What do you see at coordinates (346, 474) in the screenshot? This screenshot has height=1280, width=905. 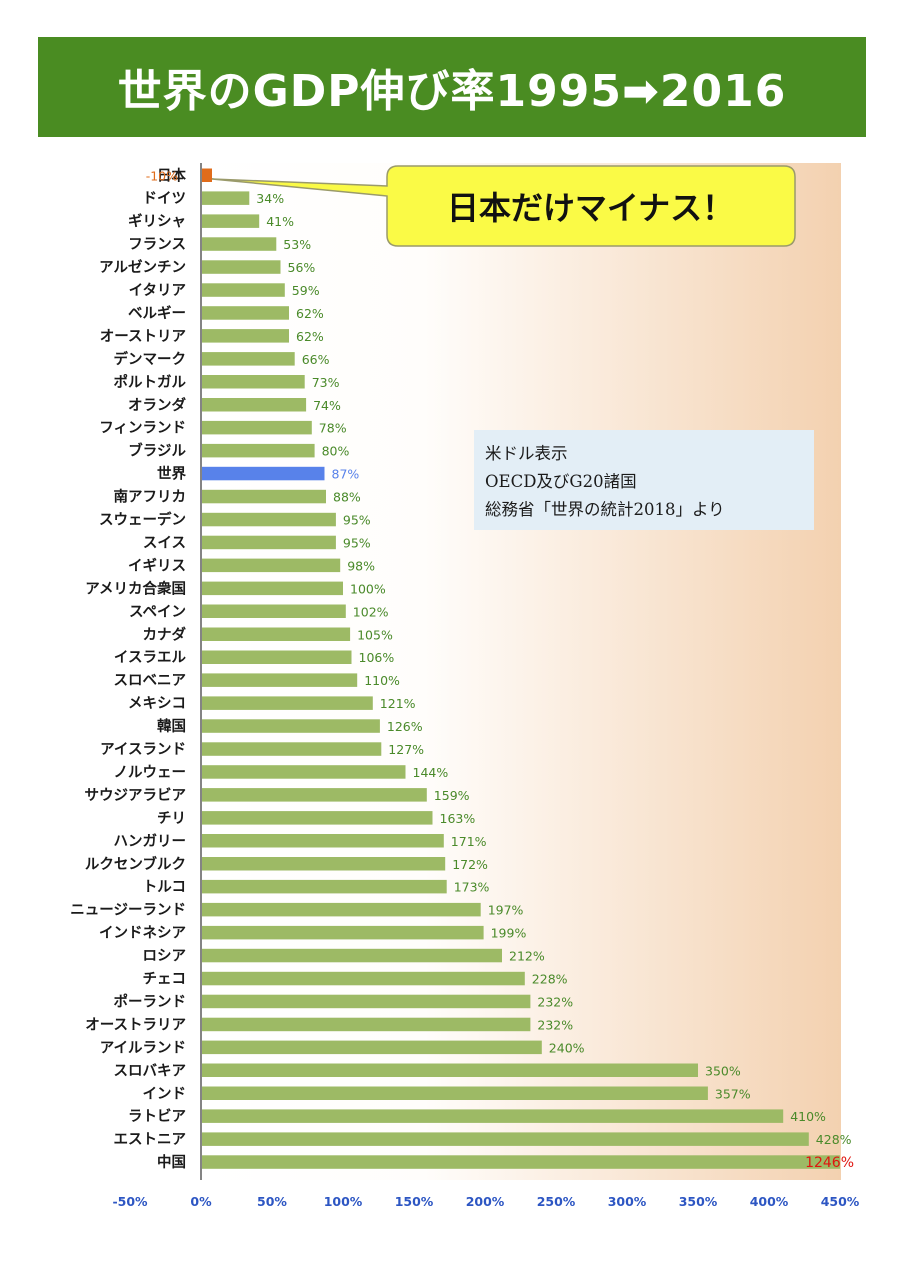 I see `value-label: 87%` at bounding box center [346, 474].